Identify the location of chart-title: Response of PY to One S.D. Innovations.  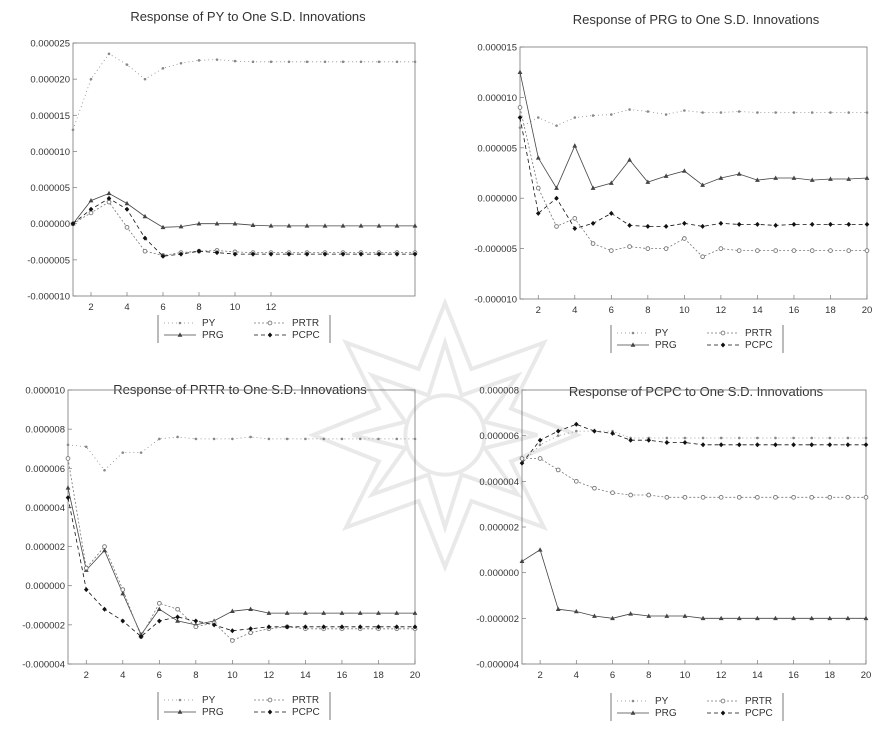
(248, 16).